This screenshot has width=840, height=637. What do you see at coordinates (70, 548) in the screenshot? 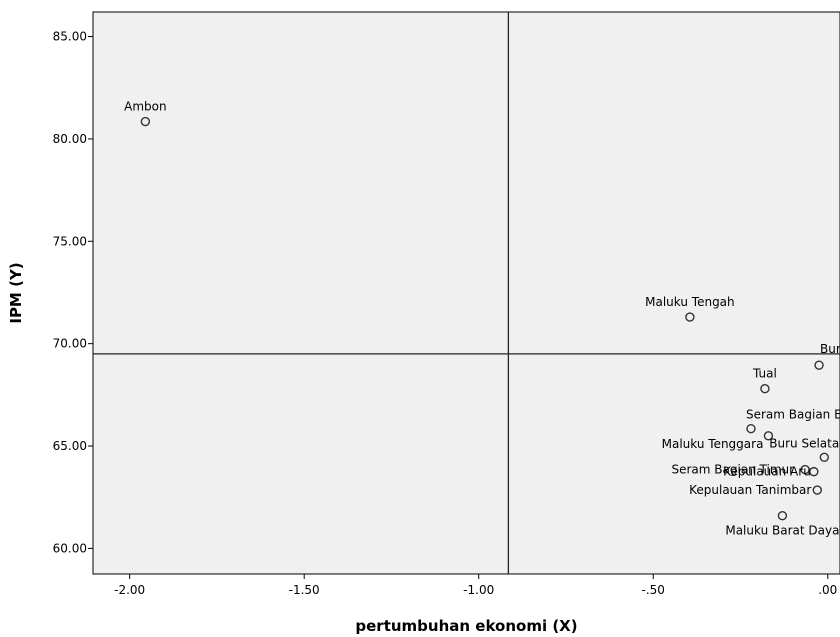
I see `y-tick-label: 60.00` at bounding box center [70, 548].